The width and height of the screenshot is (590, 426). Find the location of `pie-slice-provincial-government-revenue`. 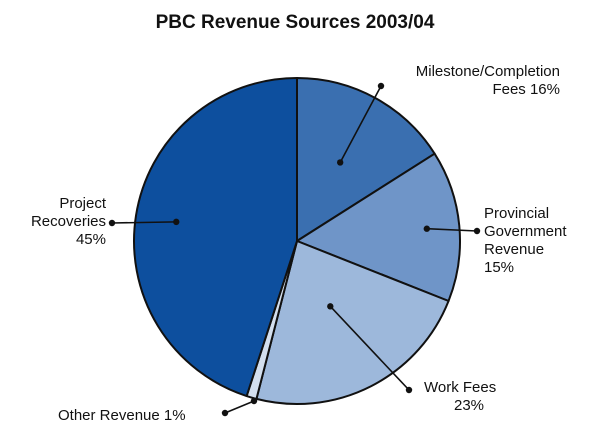

pie-slice-provincial-government-revenue is located at coordinates (378, 227).